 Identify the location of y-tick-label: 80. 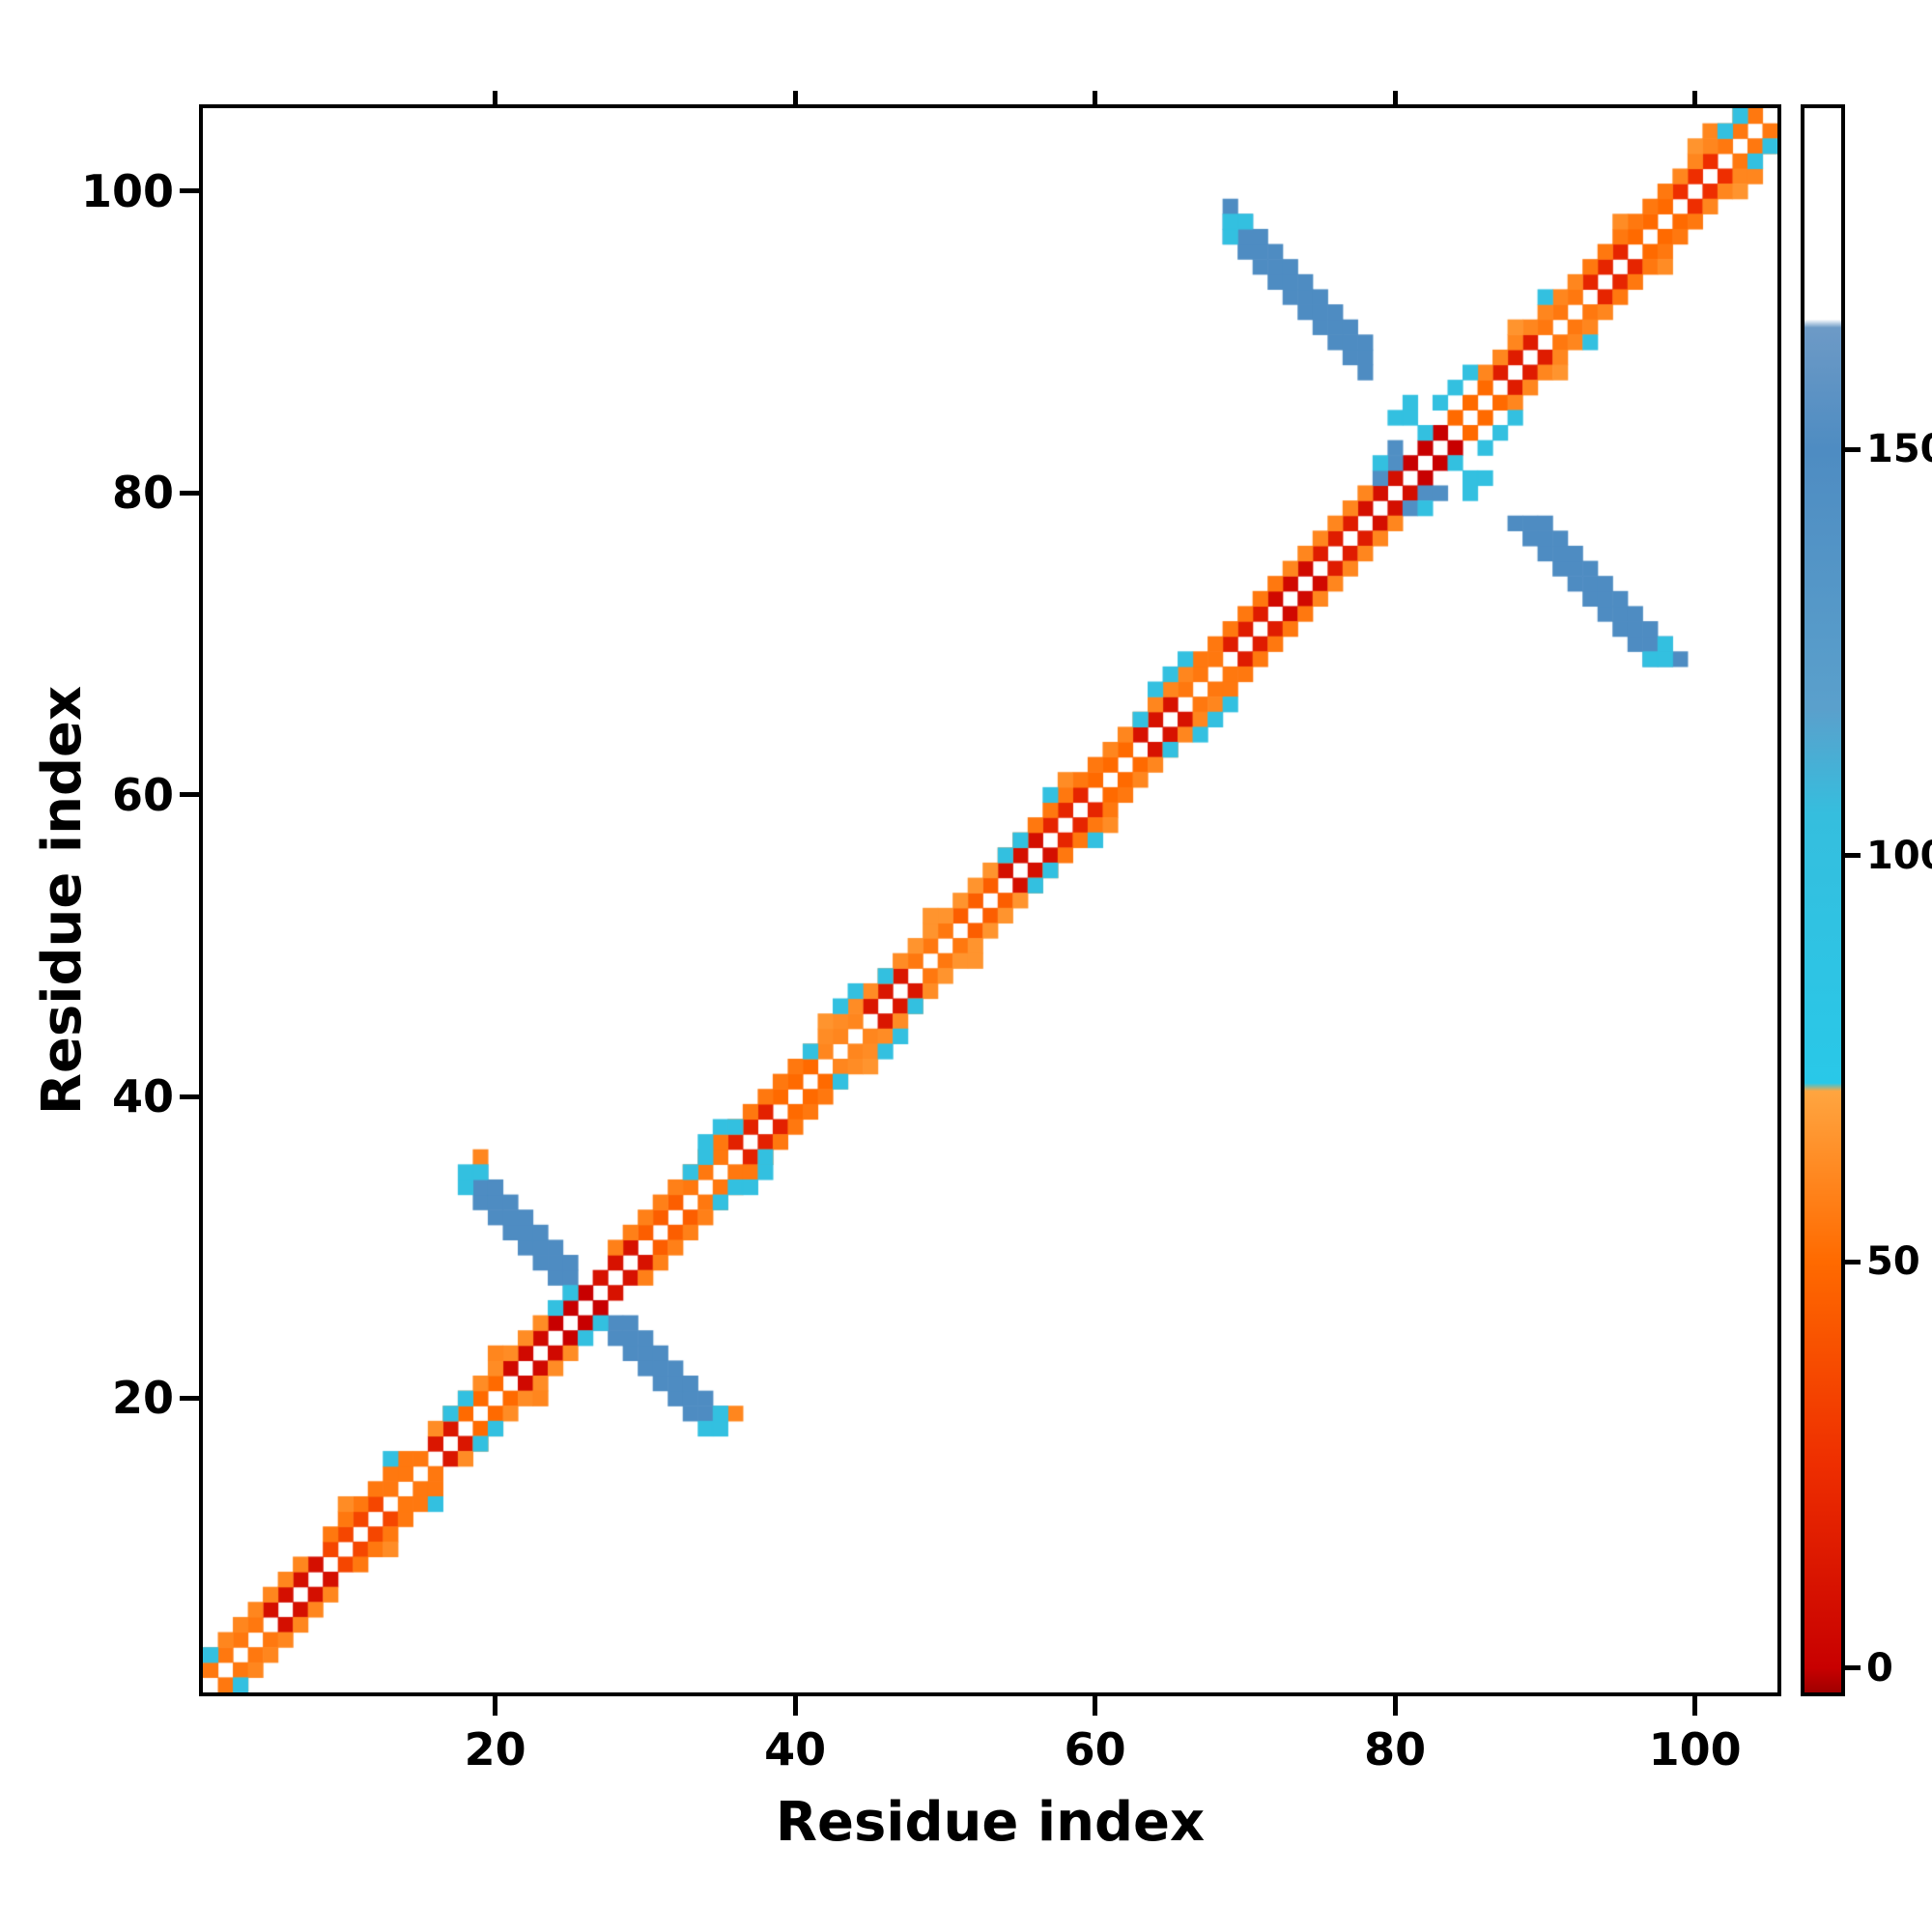
(142, 493).